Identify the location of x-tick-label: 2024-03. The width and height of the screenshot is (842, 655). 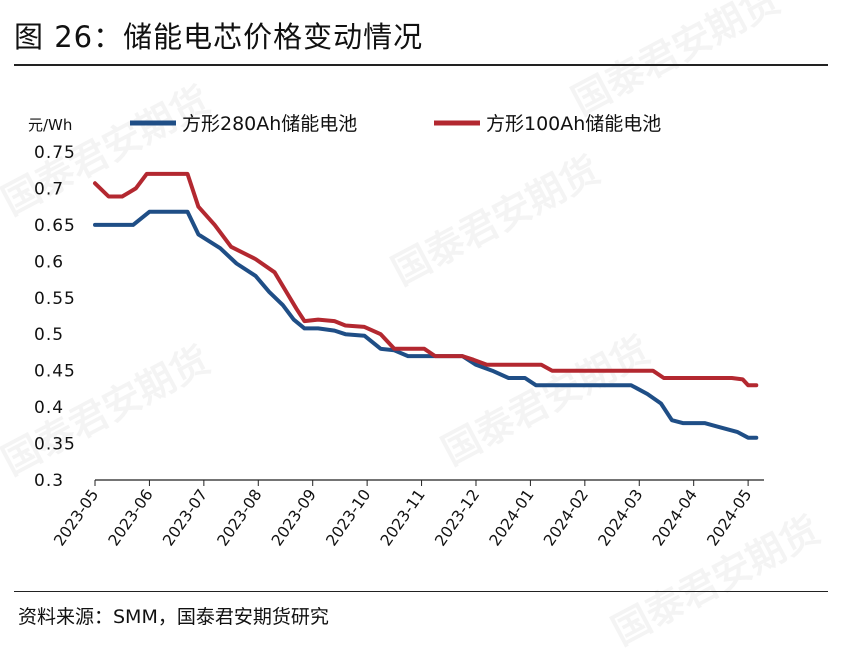
(621, 517).